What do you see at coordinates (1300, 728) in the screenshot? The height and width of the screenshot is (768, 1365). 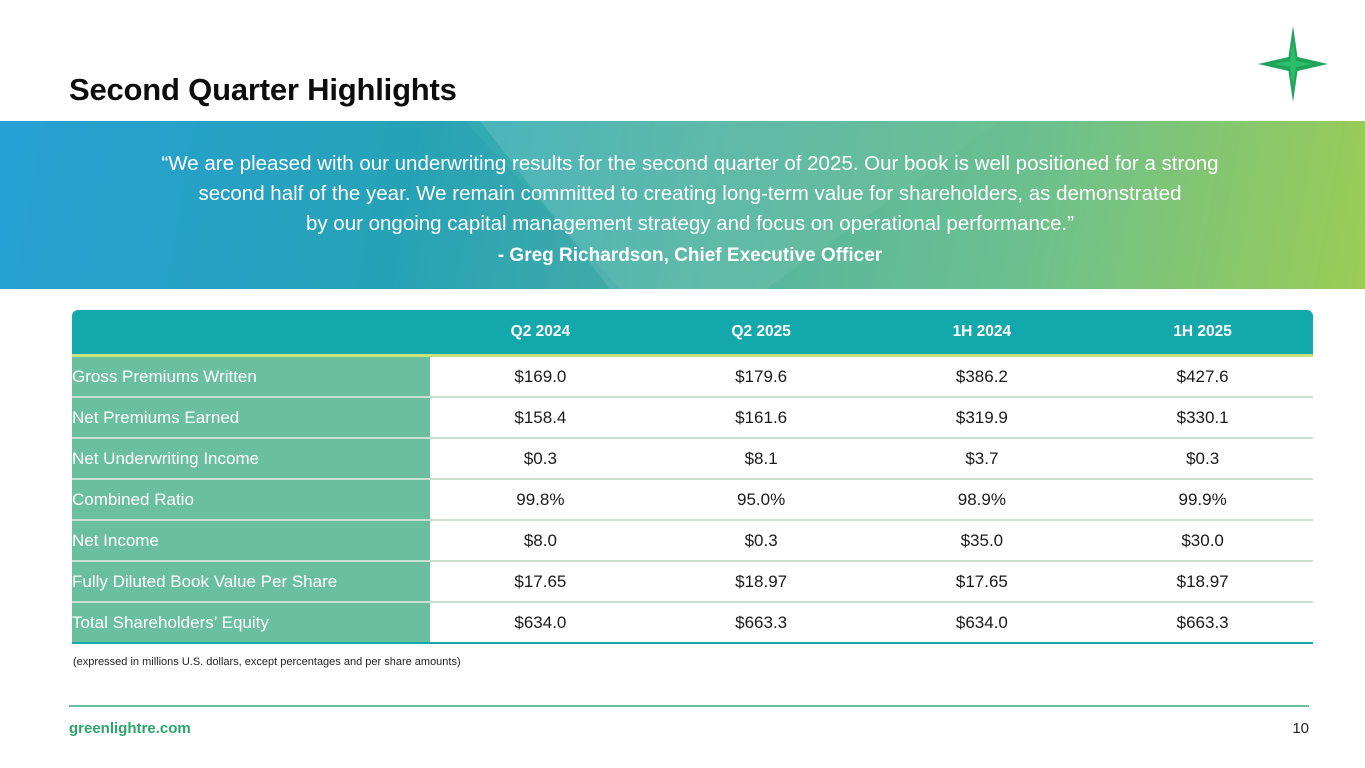 I see `page-number: 10` at bounding box center [1300, 728].